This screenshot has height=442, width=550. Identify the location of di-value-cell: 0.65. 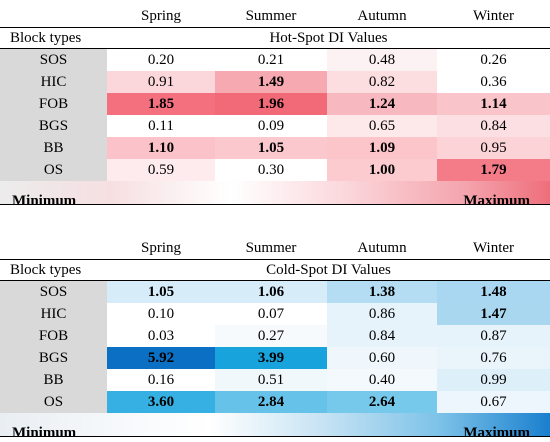
(382, 126).